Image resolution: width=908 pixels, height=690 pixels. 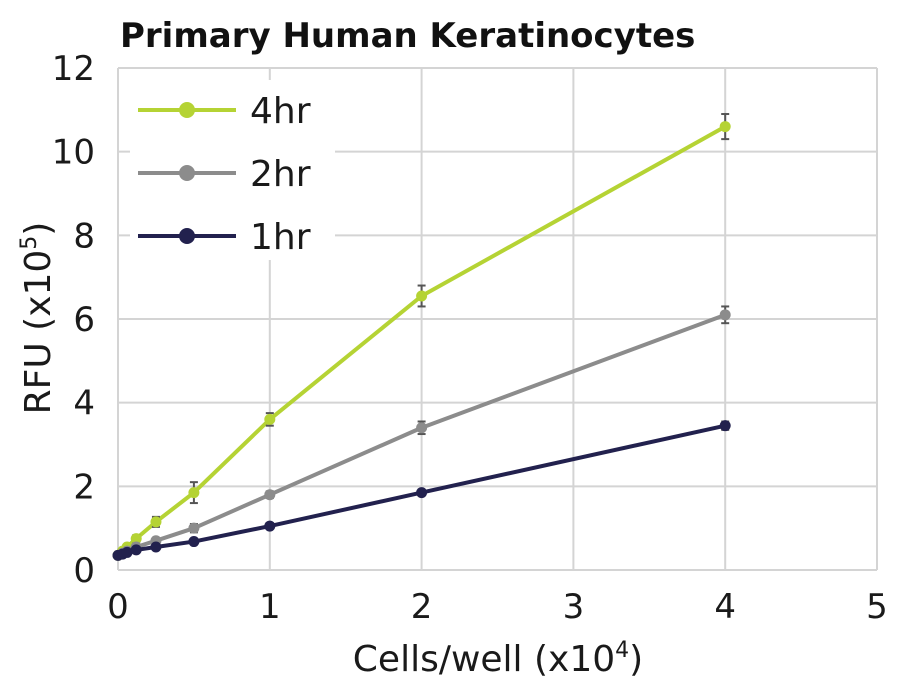 I want to click on x-axis-label-base: Cells/well (x10, so click(x=484, y=659).